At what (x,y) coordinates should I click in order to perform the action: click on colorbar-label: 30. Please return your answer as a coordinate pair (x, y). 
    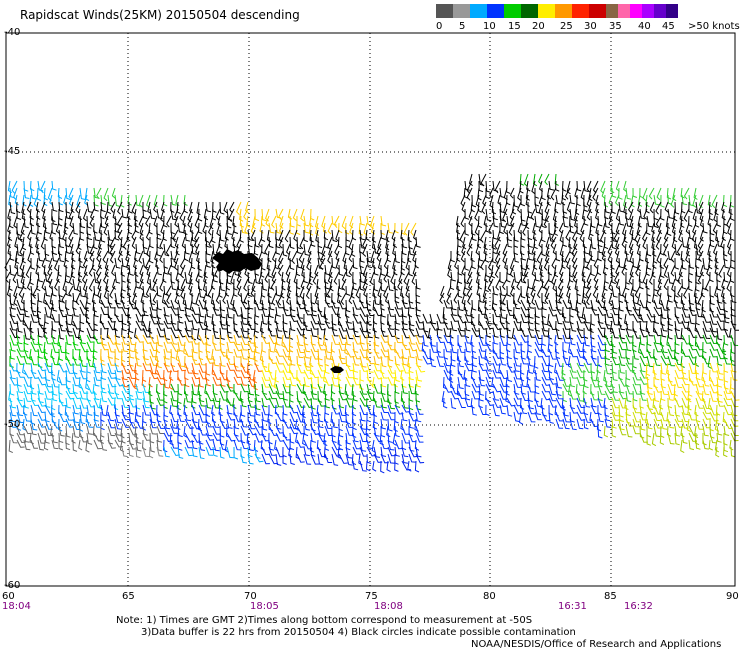
    Looking at the image, I should click on (590, 26).